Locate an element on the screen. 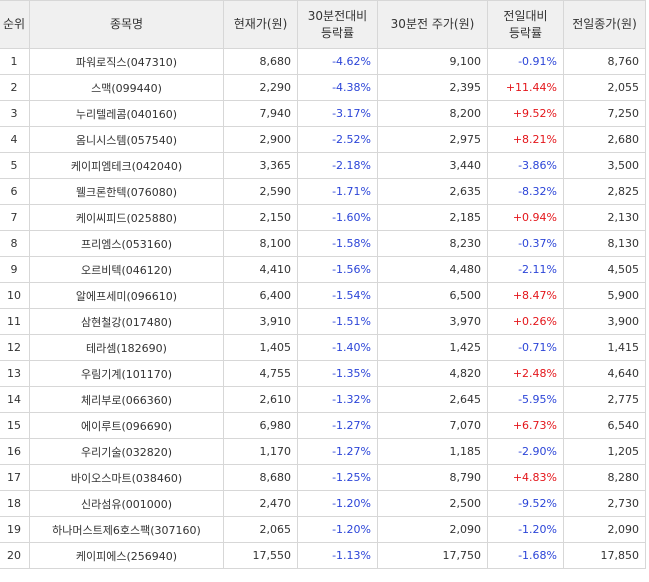  price-30min-cell: 2,975 is located at coordinates (432, 139).